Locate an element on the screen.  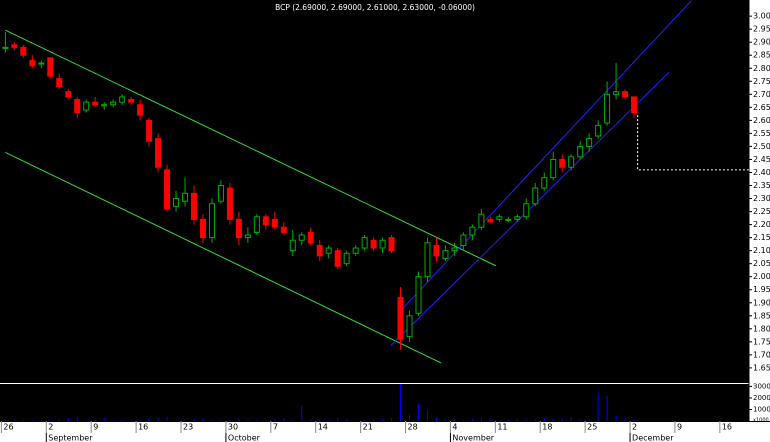
y-tick-label: 2.60 is located at coordinates (761, 120).